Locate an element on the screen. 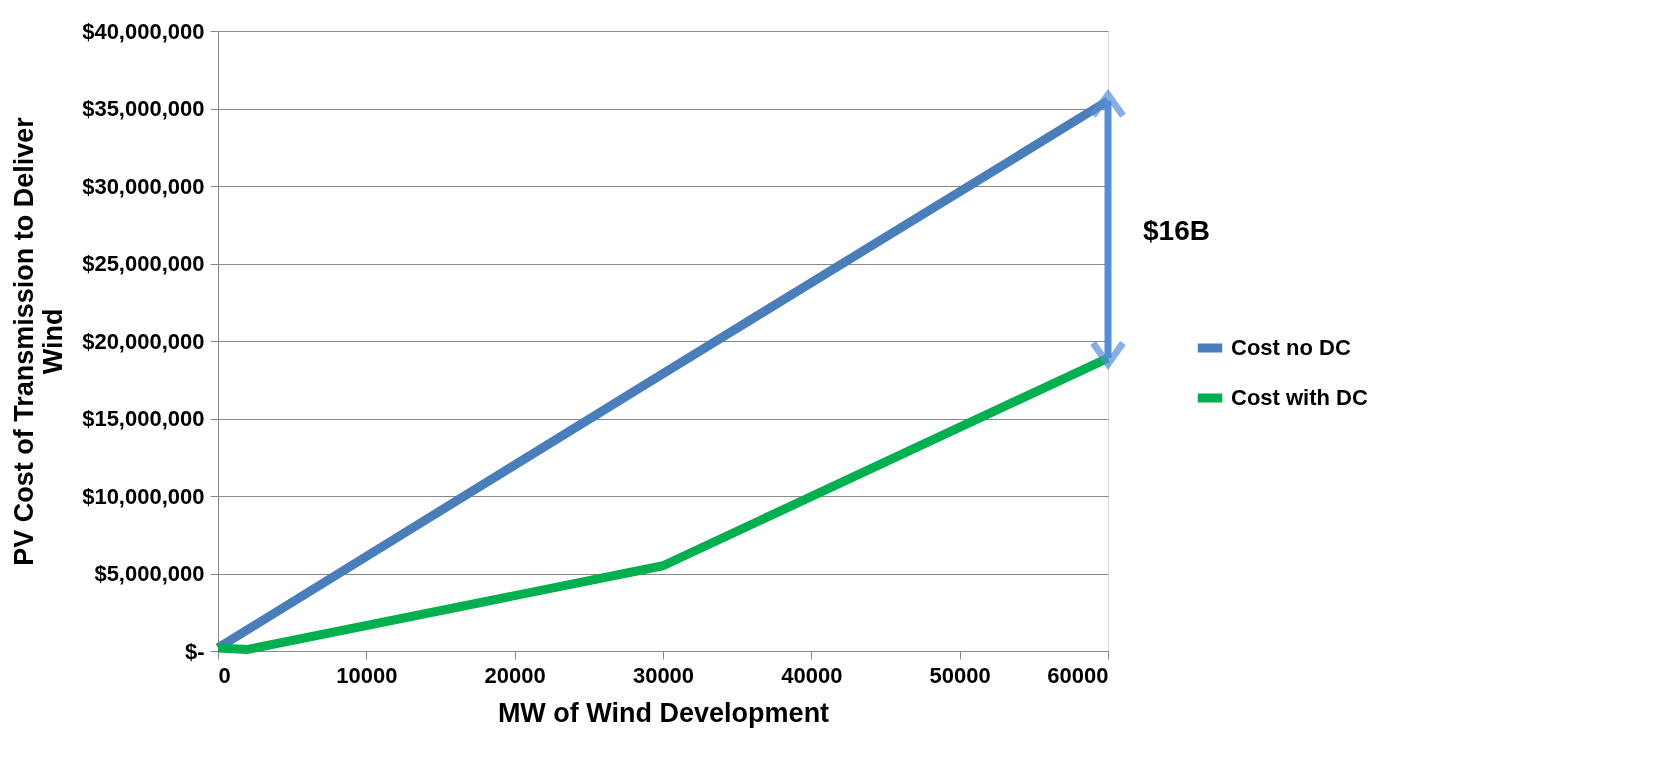 The width and height of the screenshot is (1680, 784). x-tick-label: 30000 is located at coordinates (663, 675).